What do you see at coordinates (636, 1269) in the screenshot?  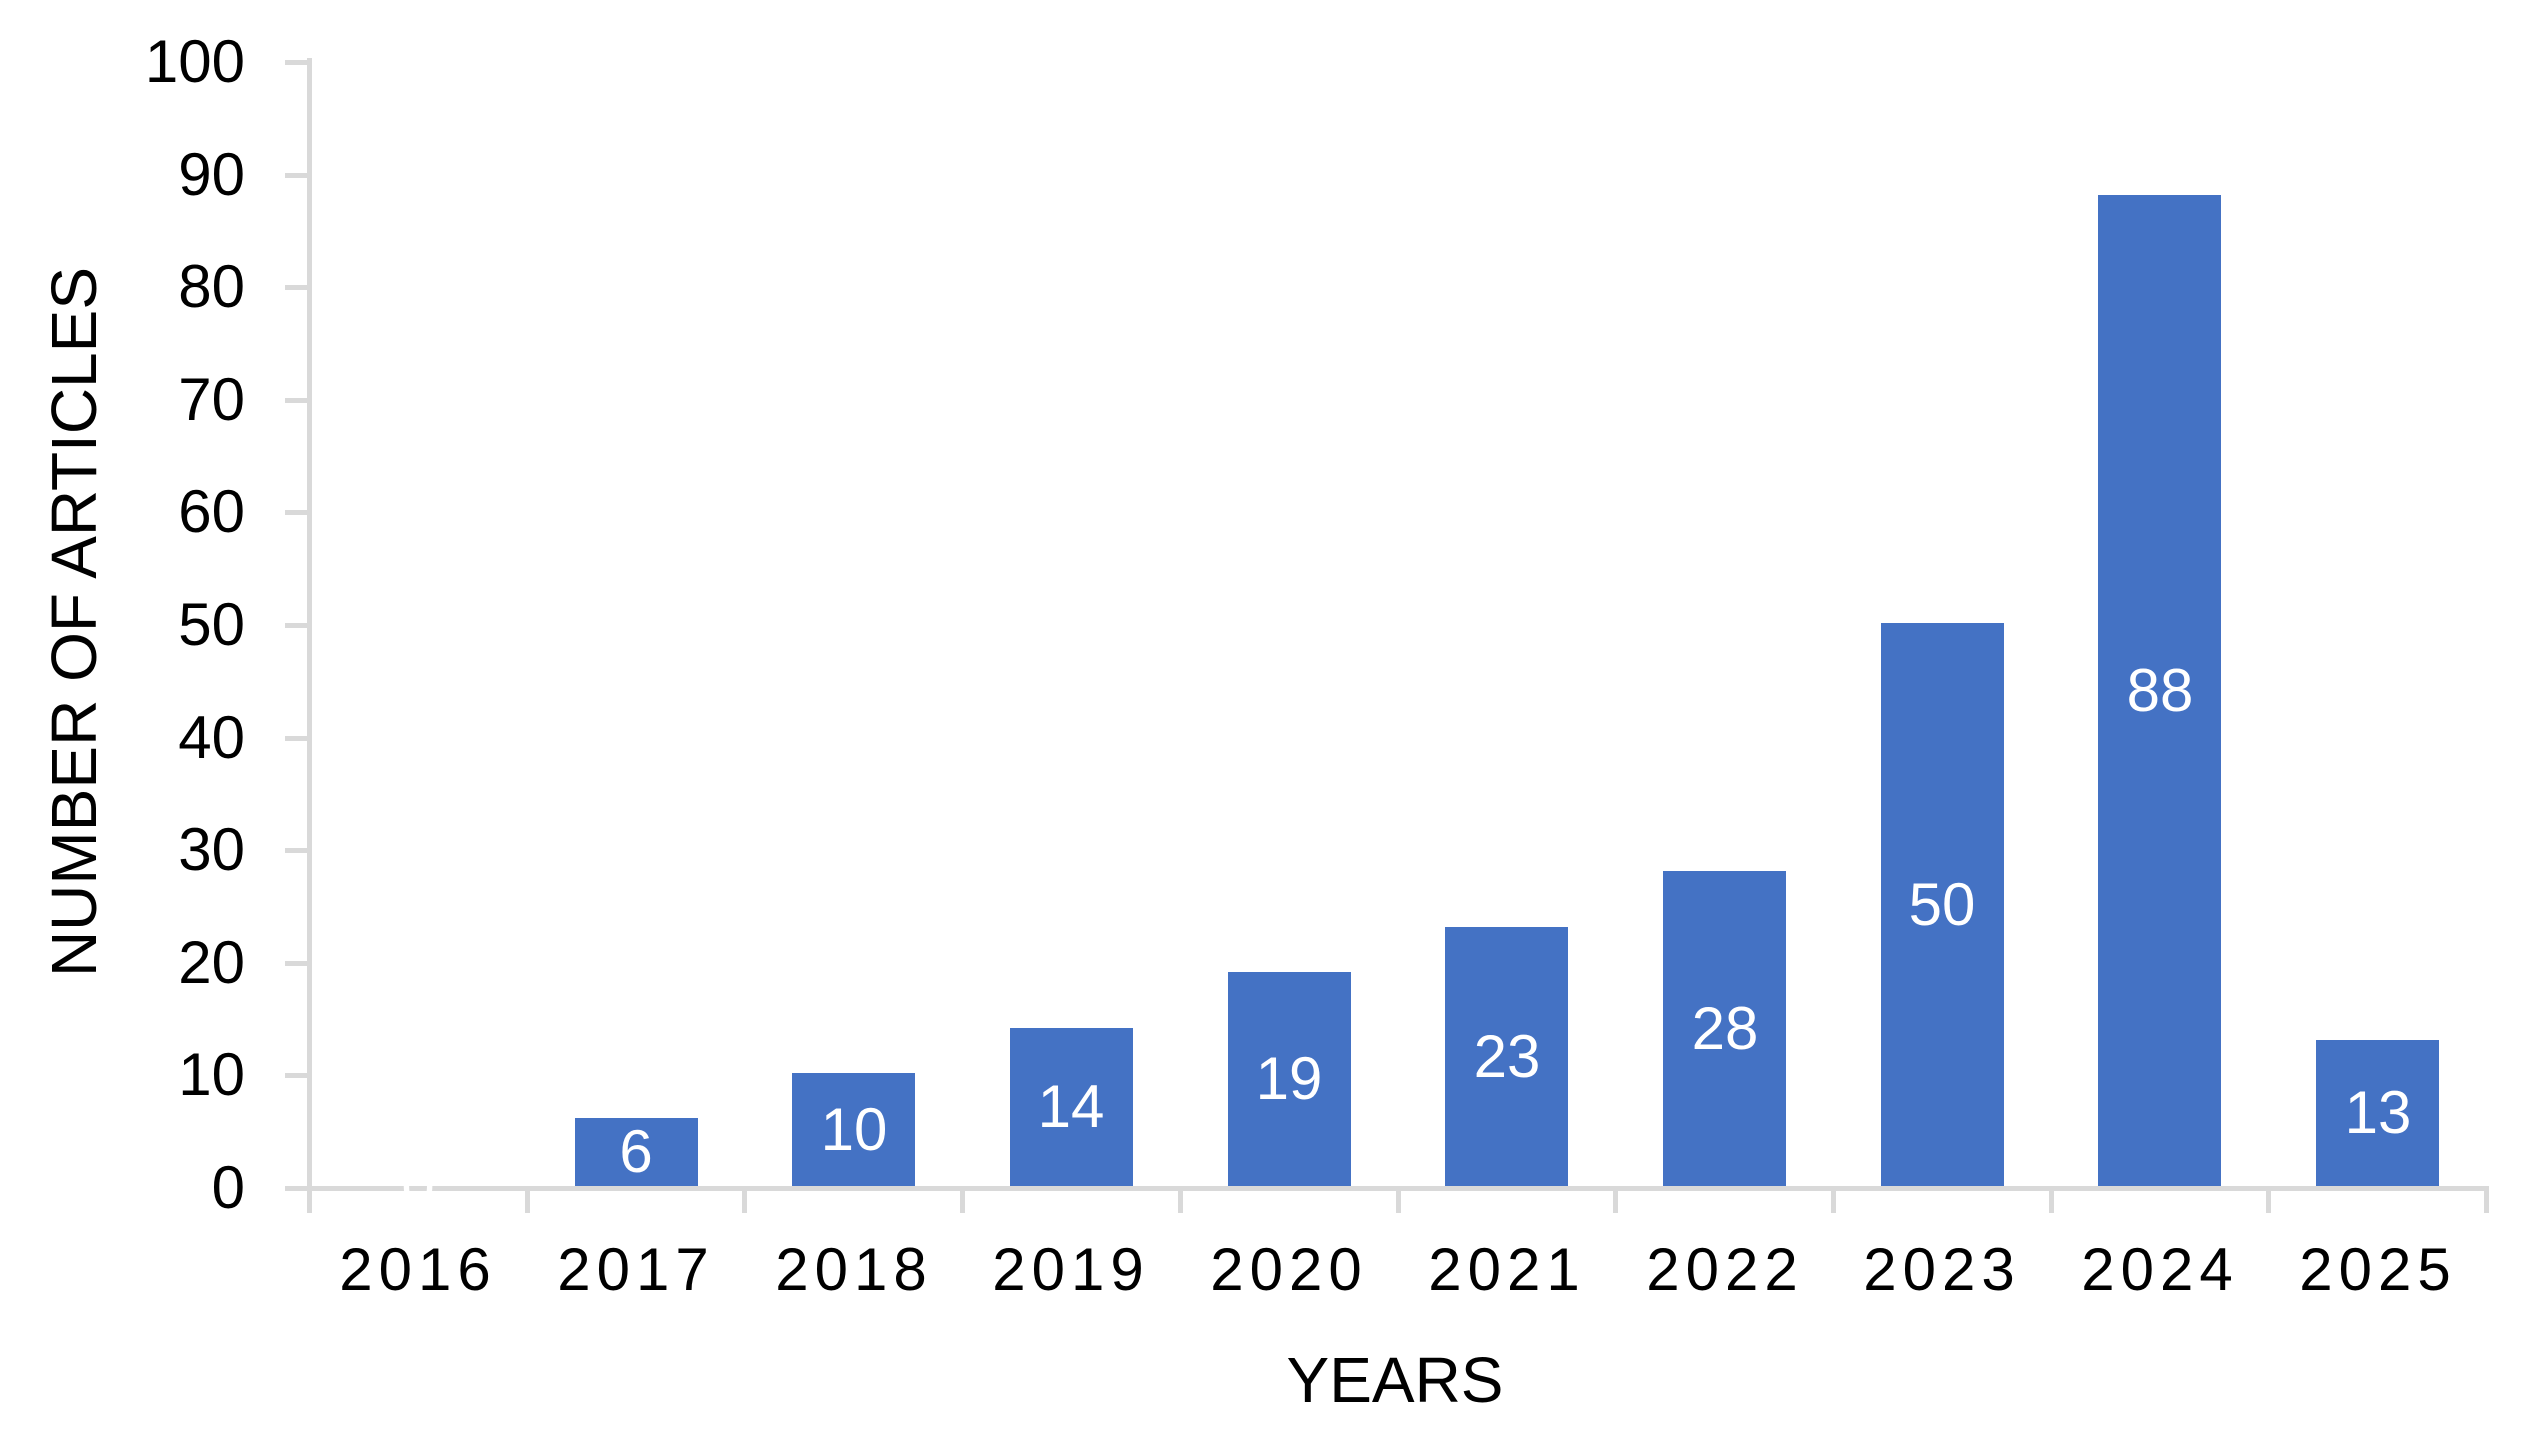 I see `x-tick-label-2017: 2017` at bounding box center [636, 1269].